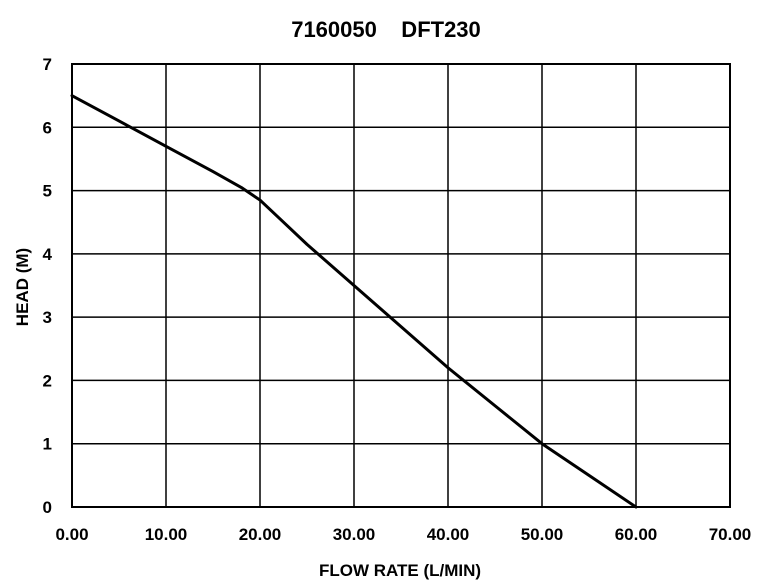 Image resolution: width=760 pixels, height=583 pixels. What do you see at coordinates (730, 534) in the screenshot?
I see `x-tick-label: 70.00` at bounding box center [730, 534].